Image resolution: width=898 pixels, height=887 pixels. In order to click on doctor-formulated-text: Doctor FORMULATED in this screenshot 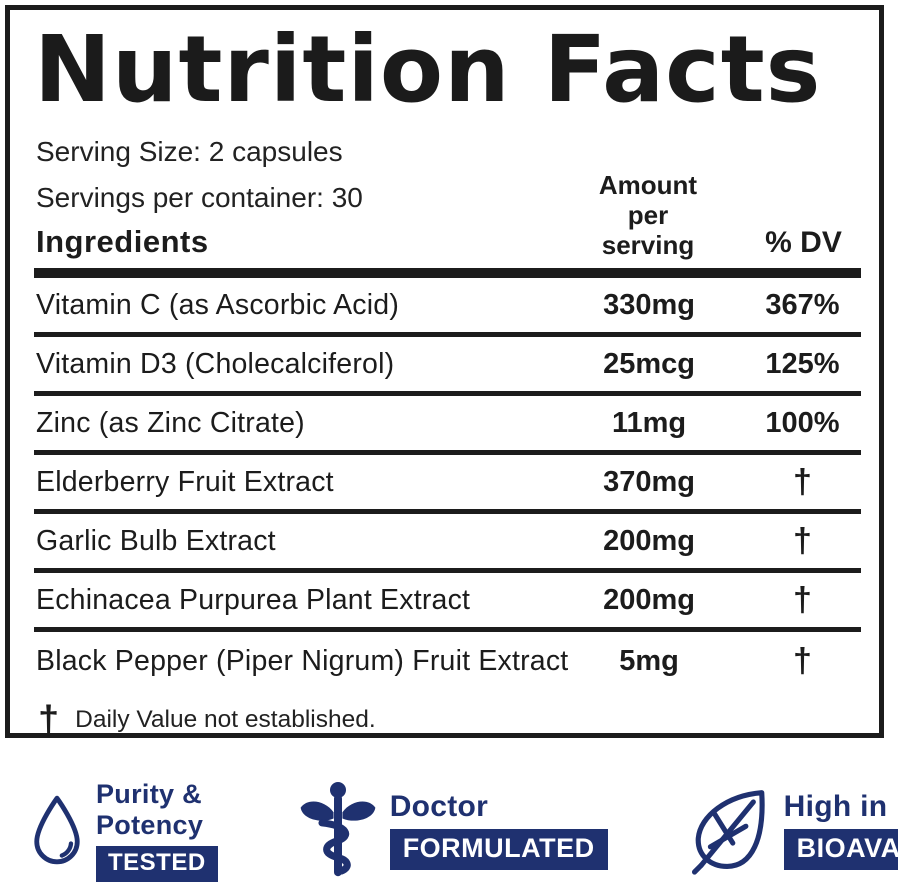, I will do `click(498, 830)`.